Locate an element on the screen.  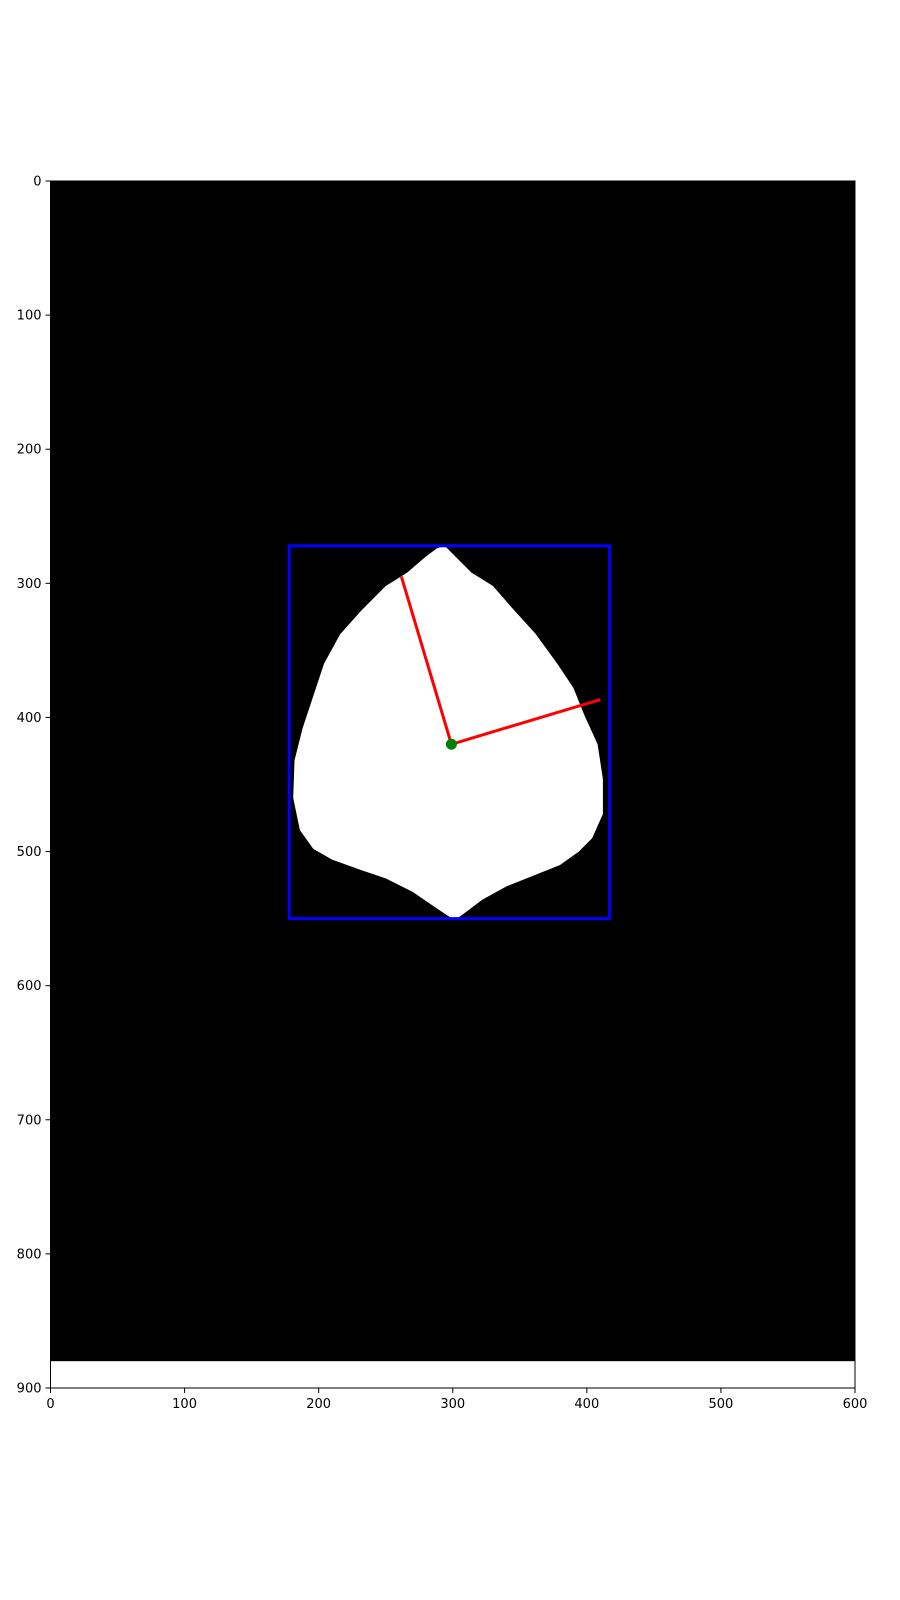
bounding-box is located at coordinates (449, 732).